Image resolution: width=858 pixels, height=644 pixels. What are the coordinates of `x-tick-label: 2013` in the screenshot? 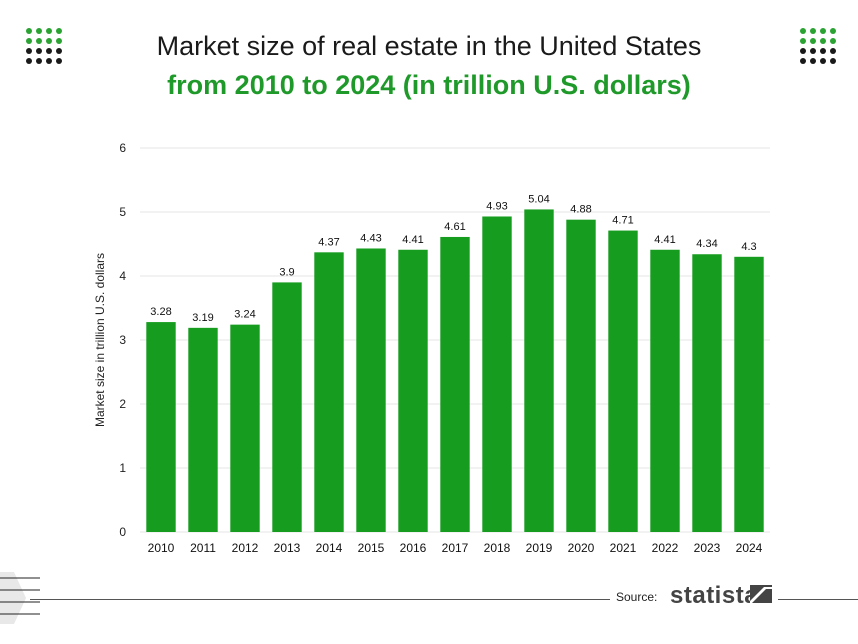 It's located at (287, 548).